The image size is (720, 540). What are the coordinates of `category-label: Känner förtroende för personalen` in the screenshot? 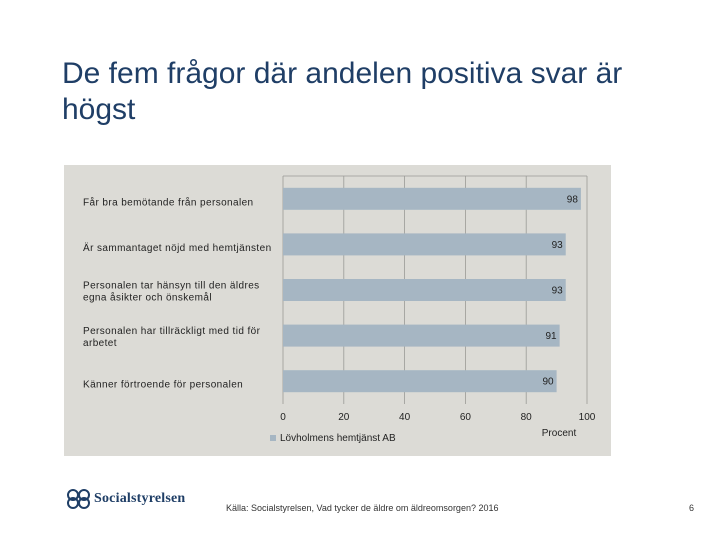 It's located at (163, 385).